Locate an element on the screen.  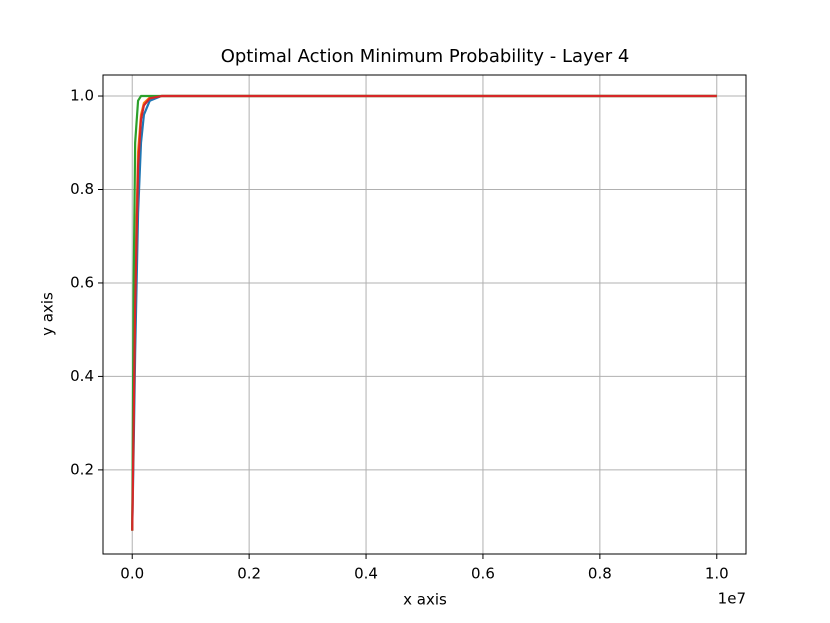
x-offset-label: 1e7 is located at coordinates (732, 599).